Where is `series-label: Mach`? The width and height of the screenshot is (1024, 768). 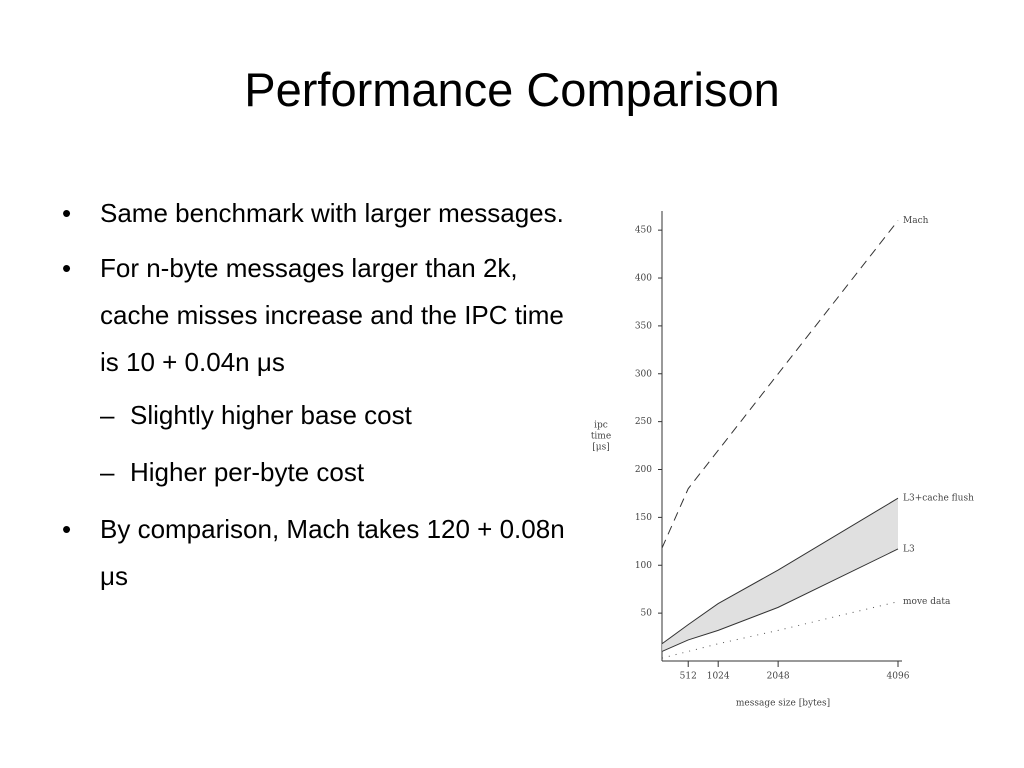 series-label: Mach is located at coordinates (916, 221).